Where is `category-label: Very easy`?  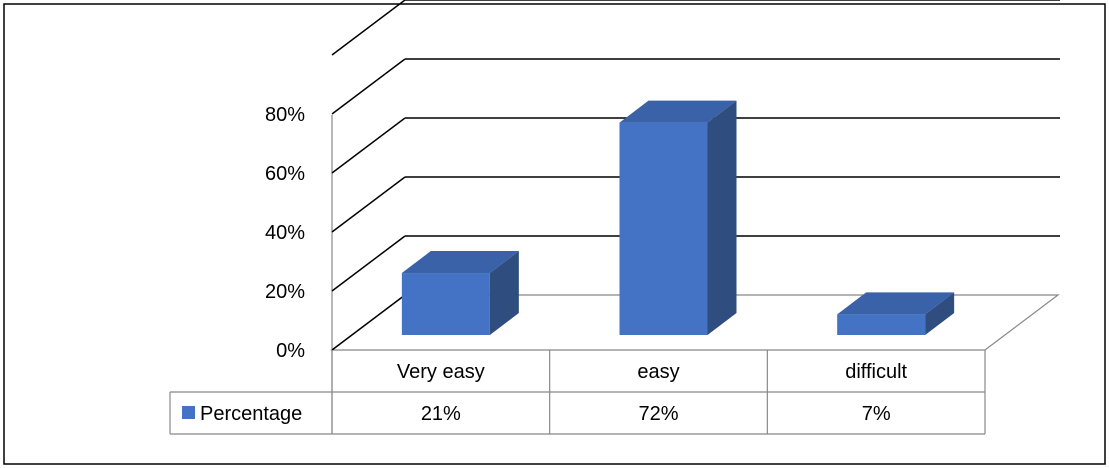 category-label: Very easy is located at coordinates (441, 372).